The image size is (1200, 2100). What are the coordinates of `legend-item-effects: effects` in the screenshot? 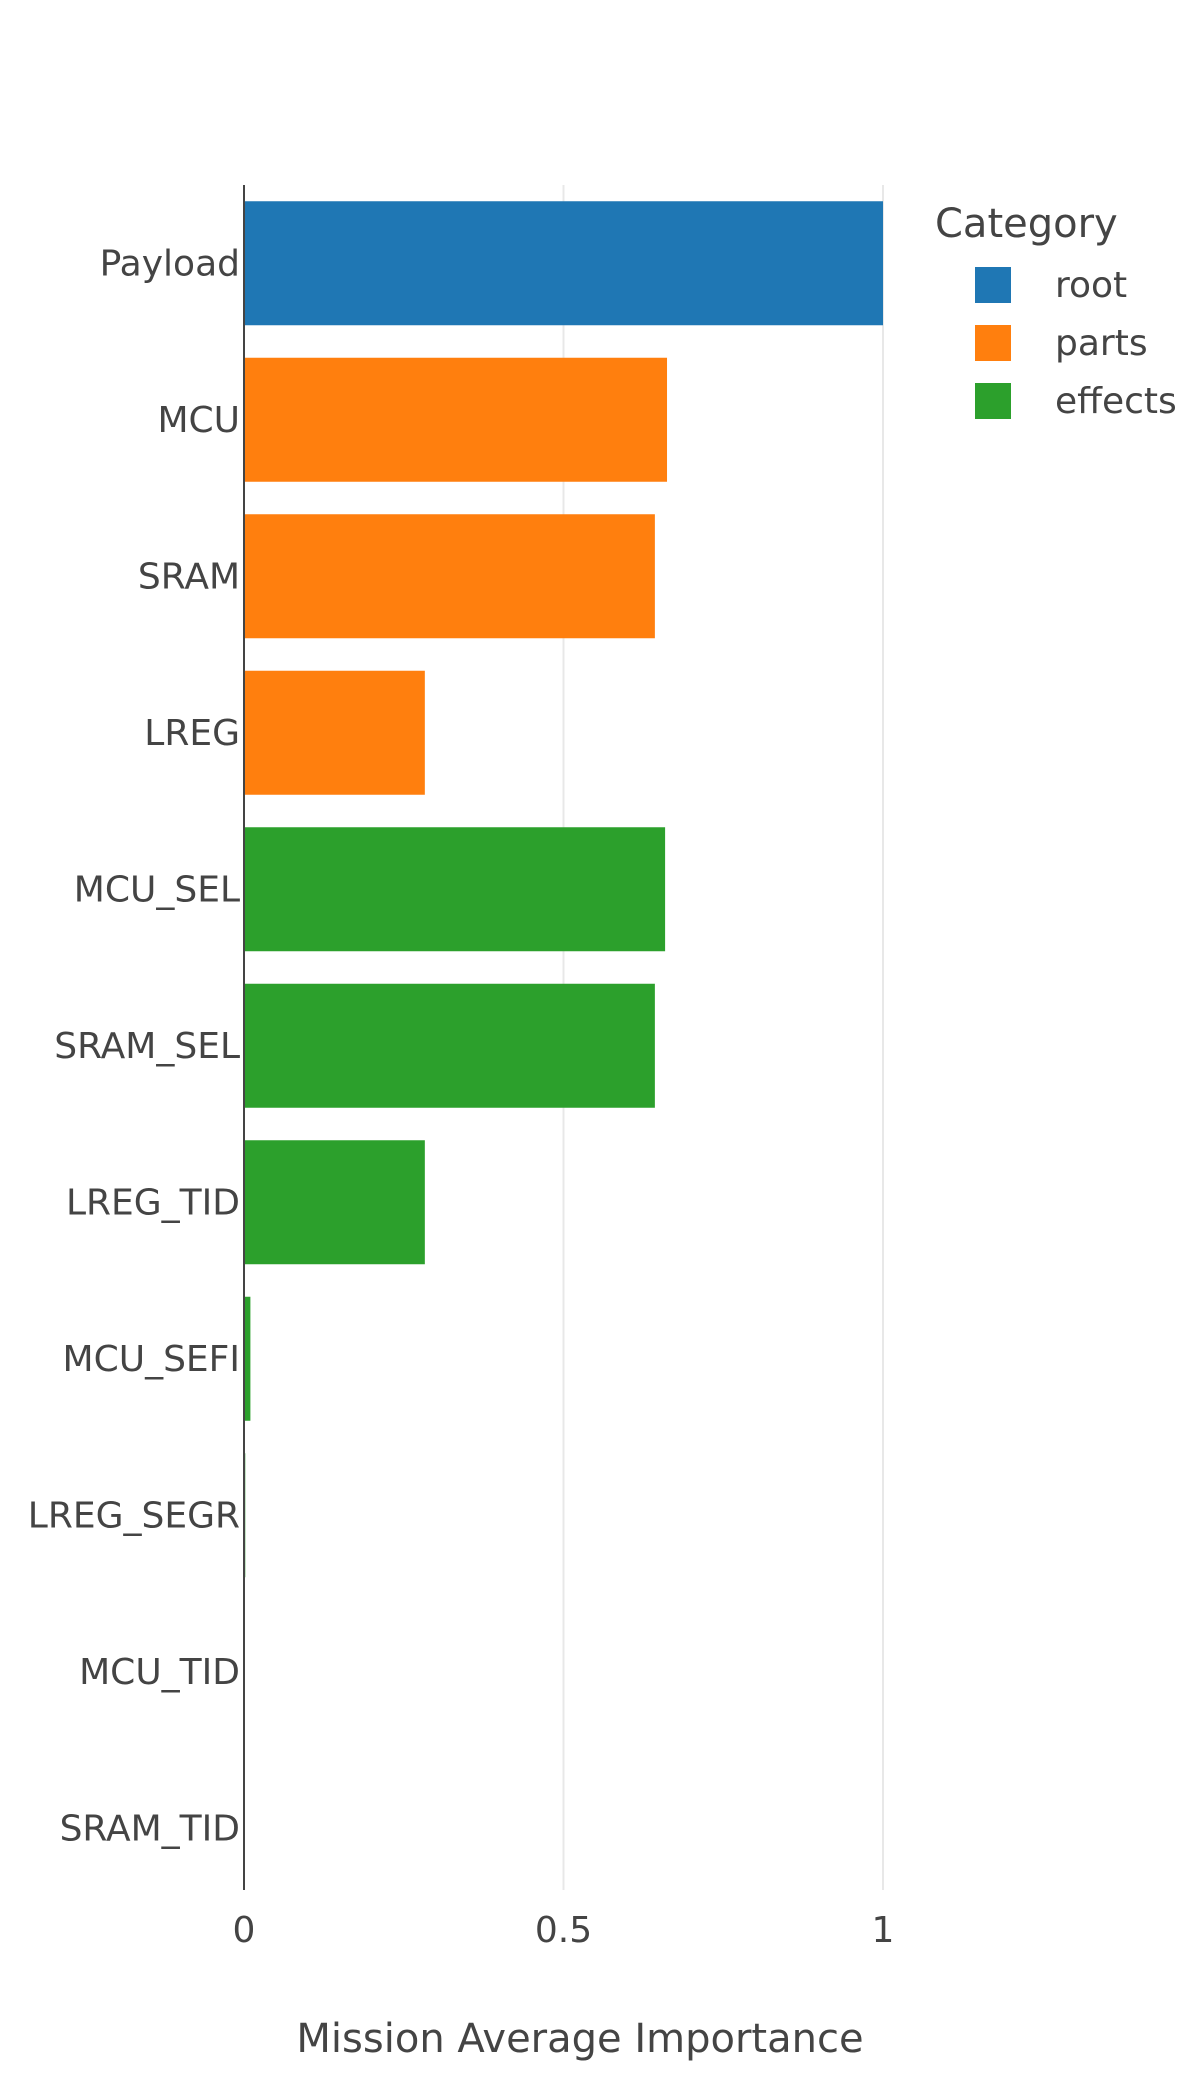 It's located at (1076, 401).